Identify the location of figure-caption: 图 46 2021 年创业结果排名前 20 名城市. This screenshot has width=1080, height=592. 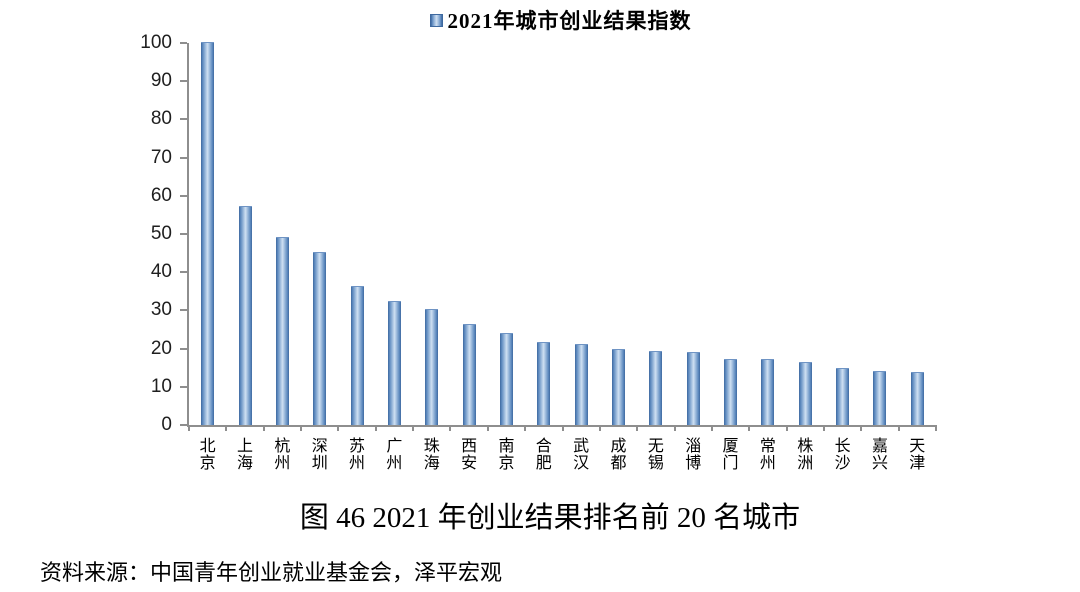
(550, 518).